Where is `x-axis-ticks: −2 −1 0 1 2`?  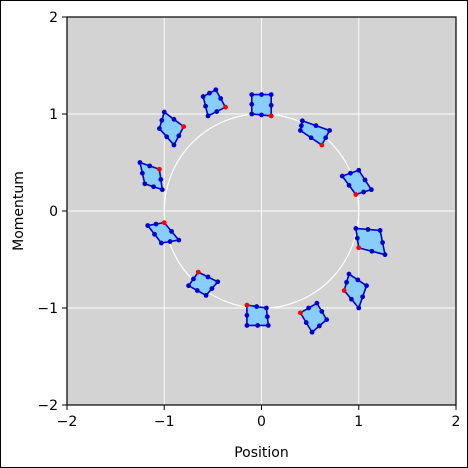
x-axis-ticks: −2 −1 0 1 2 is located at coordinates (259, 417).